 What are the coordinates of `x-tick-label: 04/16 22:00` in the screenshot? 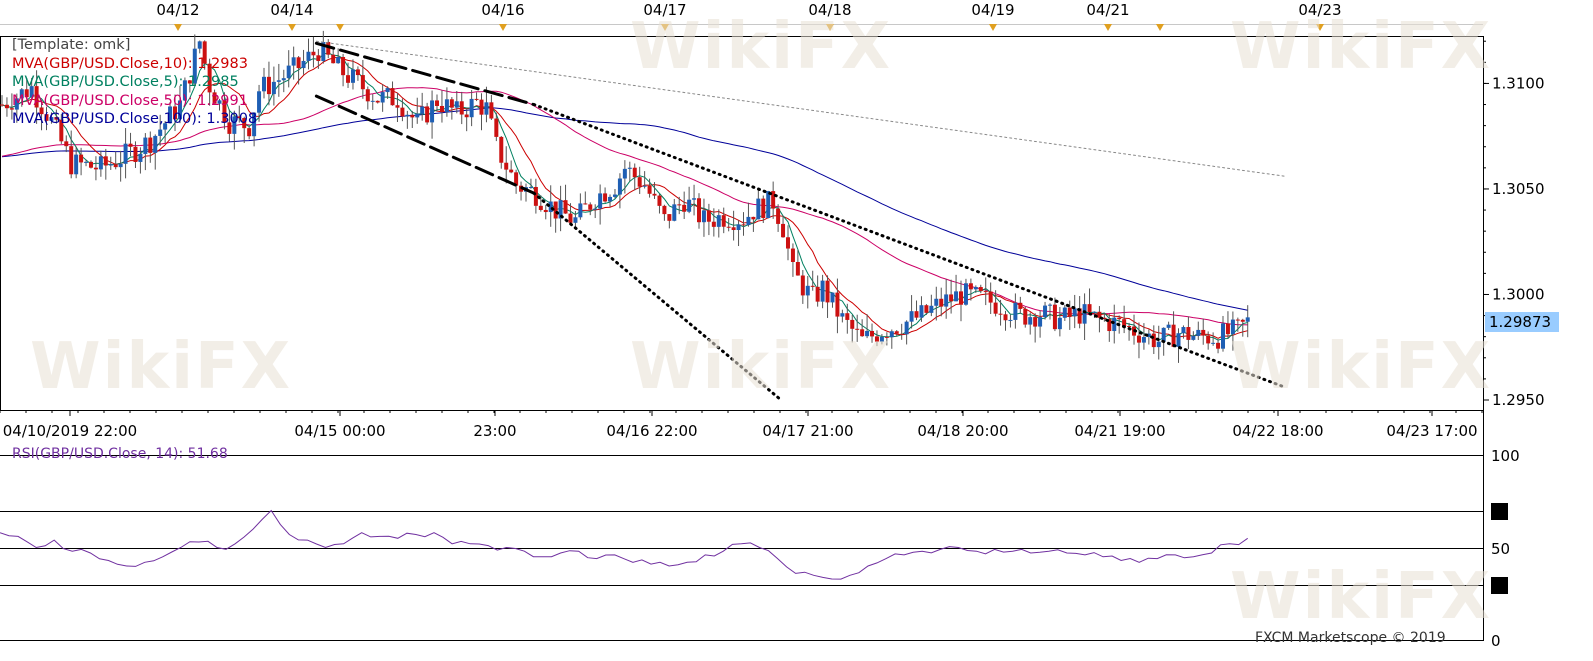 It's located at (651, 431).